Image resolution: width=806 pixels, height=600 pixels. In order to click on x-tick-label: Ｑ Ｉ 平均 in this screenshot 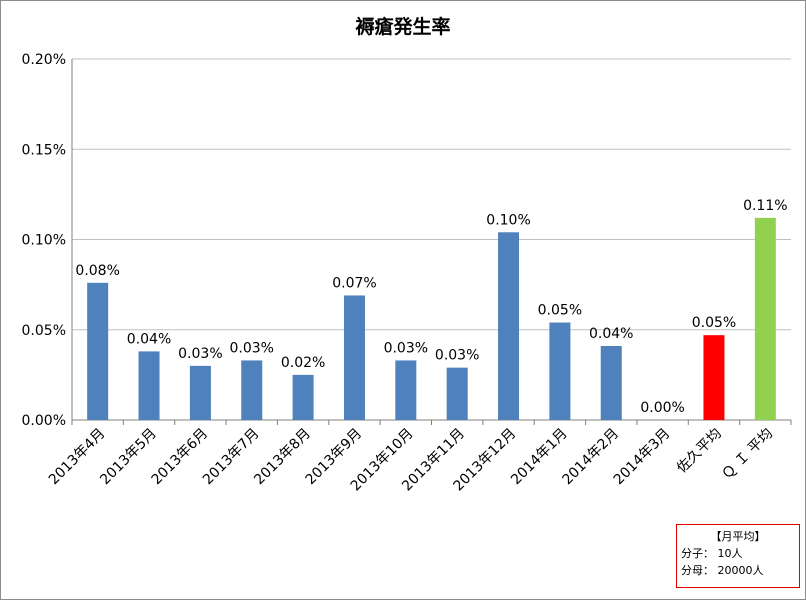, I will do `click(747, 454)`.